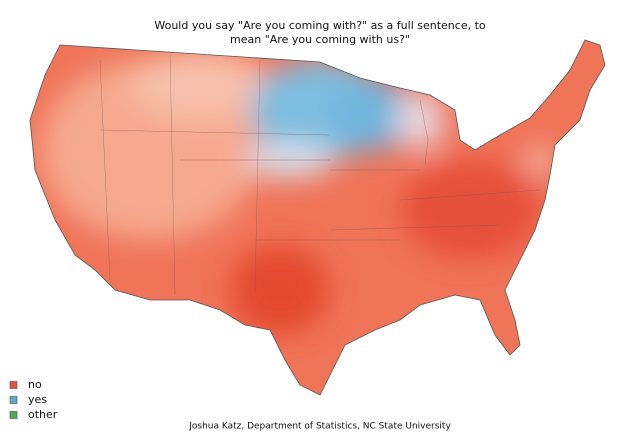 This screenshot has width=640, height=433. I want to click on legend-label: other, so click(43, 414).